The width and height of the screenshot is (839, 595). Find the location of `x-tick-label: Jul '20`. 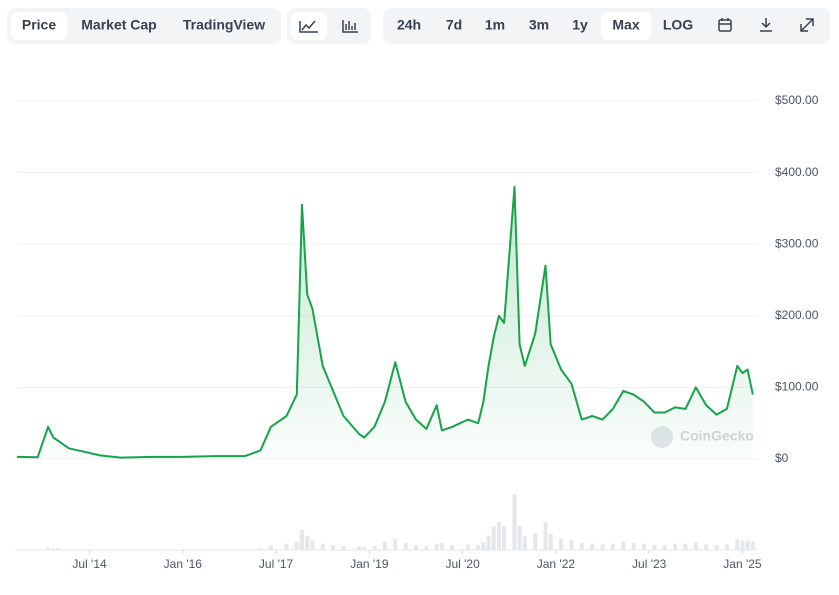

x-tick-label: Jul '20 is located at coordinates (462, 564).